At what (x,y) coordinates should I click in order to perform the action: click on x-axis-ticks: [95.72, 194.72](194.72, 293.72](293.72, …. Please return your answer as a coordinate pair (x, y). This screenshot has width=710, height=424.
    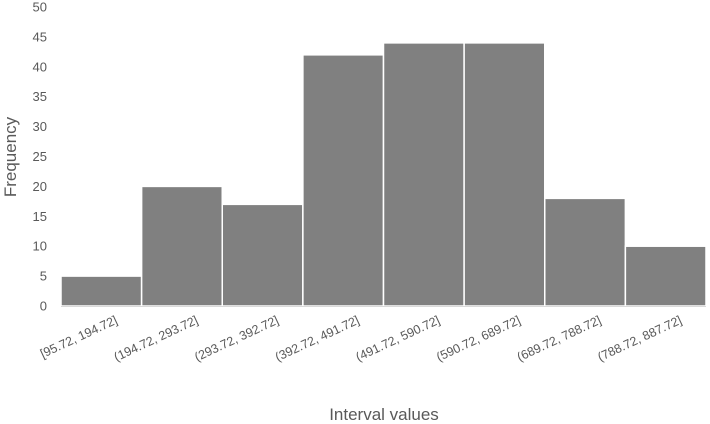
    Looking at the image, I should click on (361, 338).